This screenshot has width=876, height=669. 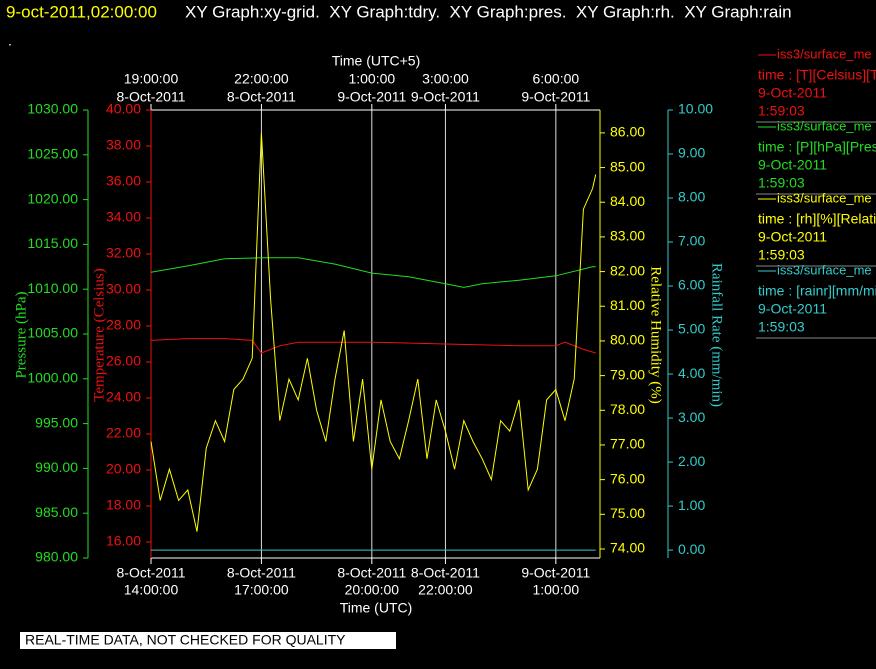 I want to click on x-tick-label: 14:00:00, so click(x=151, y=590).